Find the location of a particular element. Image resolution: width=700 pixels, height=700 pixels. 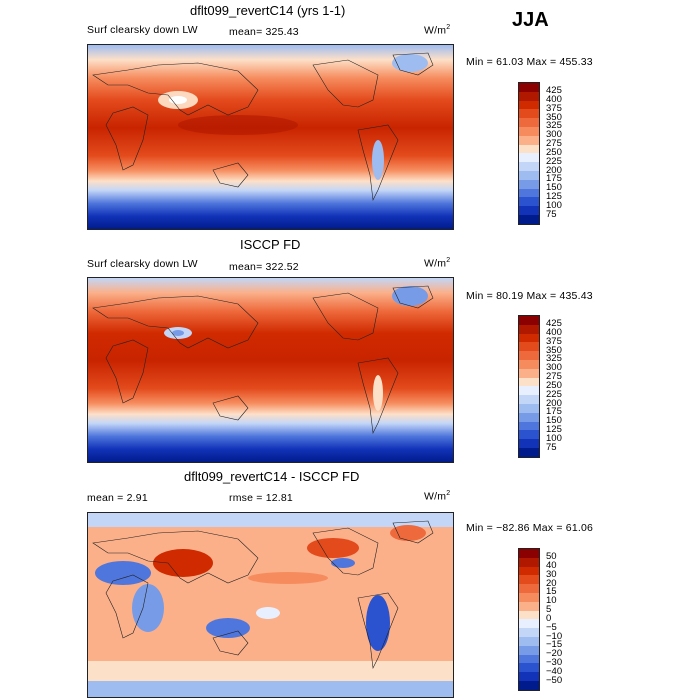

panel-2-colorbar-label: 325 is located at coordinates (554, 358).